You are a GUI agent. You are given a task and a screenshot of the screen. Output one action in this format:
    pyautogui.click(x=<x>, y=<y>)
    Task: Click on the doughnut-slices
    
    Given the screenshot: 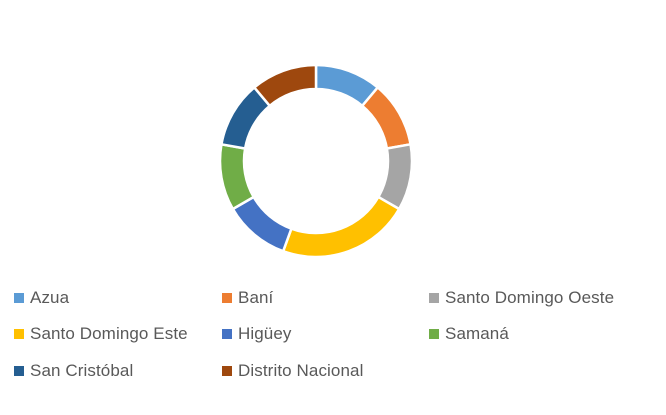 What is the action you would take?
    pyautogui.click(x=316, y=161)
    